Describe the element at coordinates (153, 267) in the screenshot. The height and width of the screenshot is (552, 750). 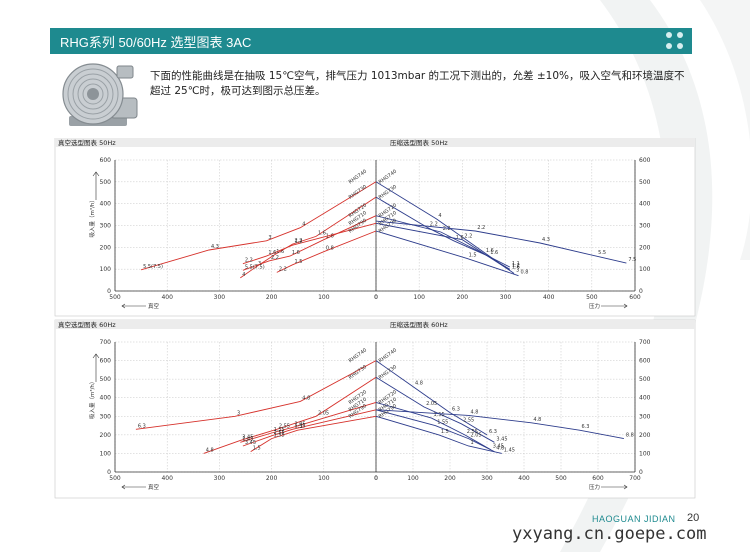
I see `vacuum-point-label: 5.5(7.5)` at that location.